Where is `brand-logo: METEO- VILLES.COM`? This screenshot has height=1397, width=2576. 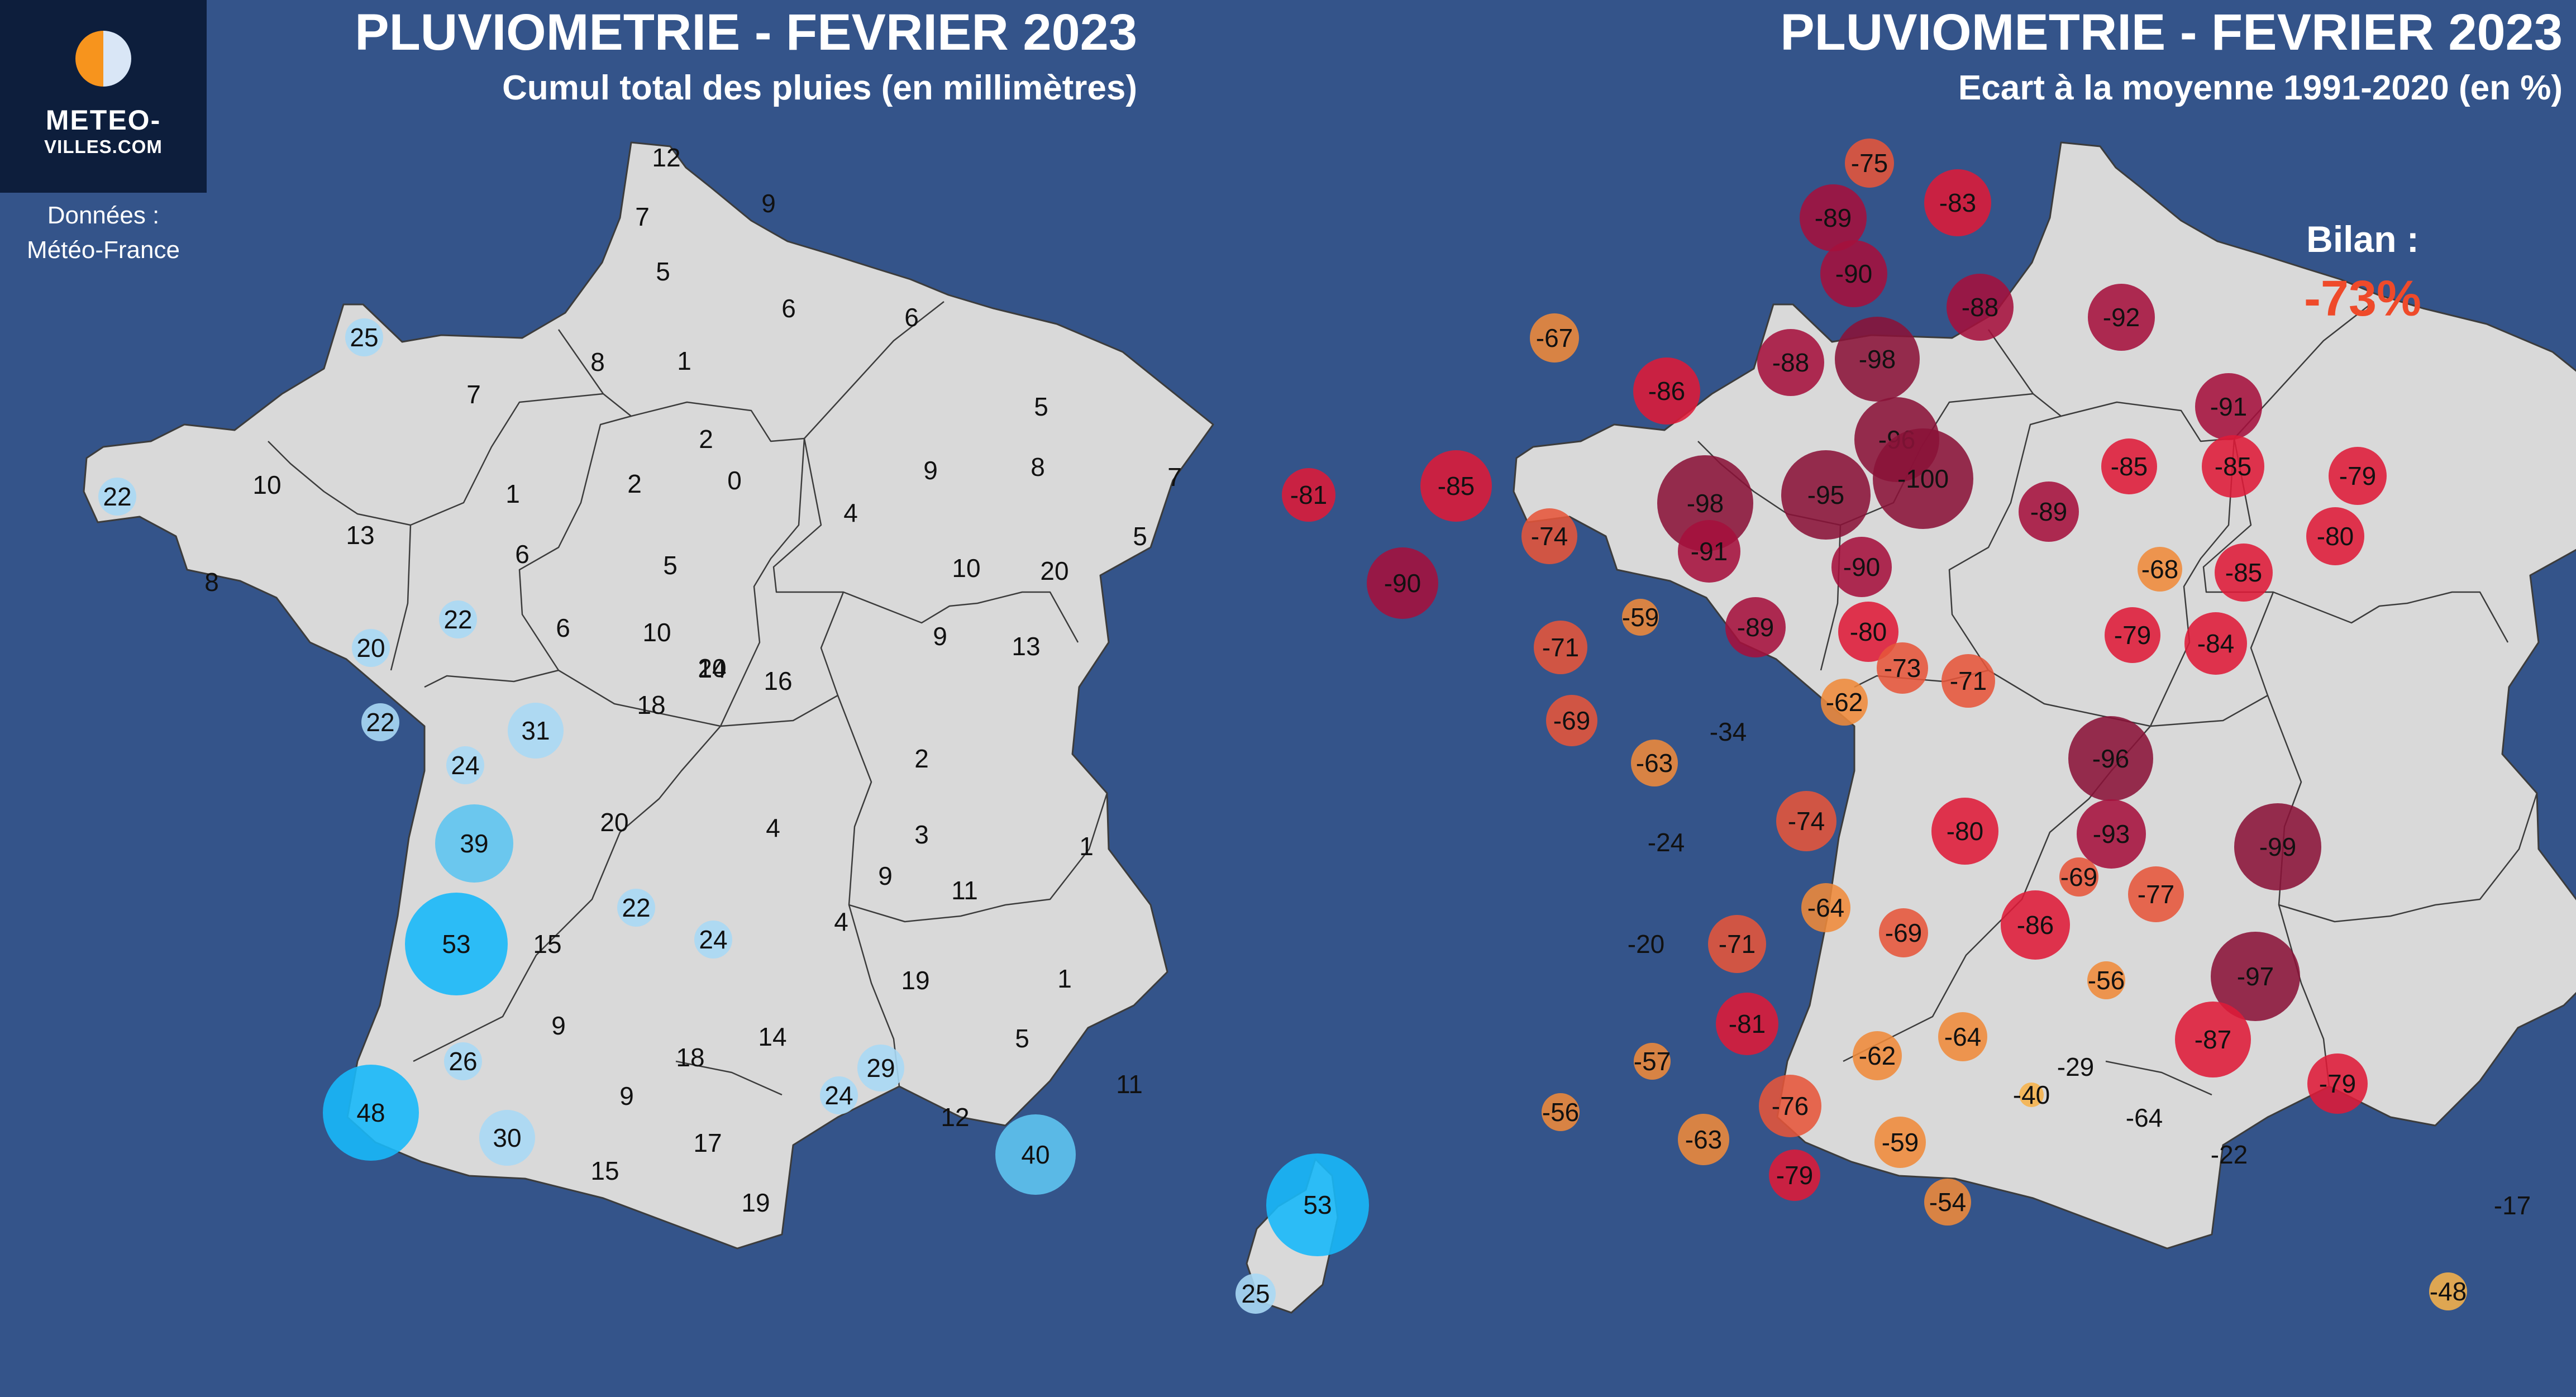
brand-logo: METEO- VILLES.COM is located at coordinates (104, 96).